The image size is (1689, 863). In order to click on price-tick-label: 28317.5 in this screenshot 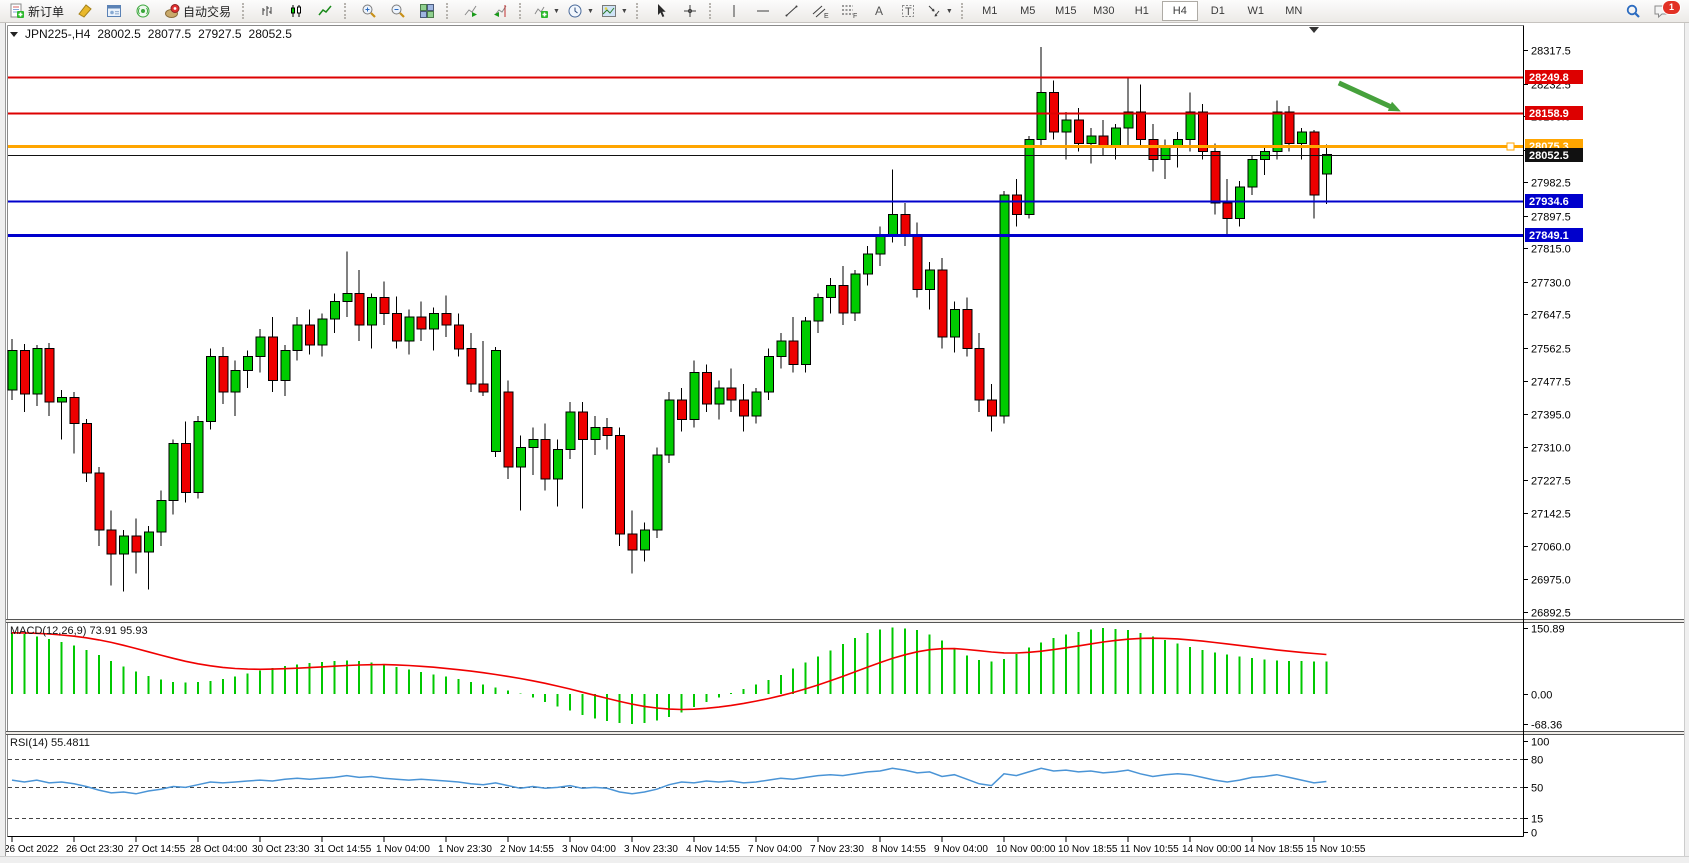, I will do `click(1551, 52)`.